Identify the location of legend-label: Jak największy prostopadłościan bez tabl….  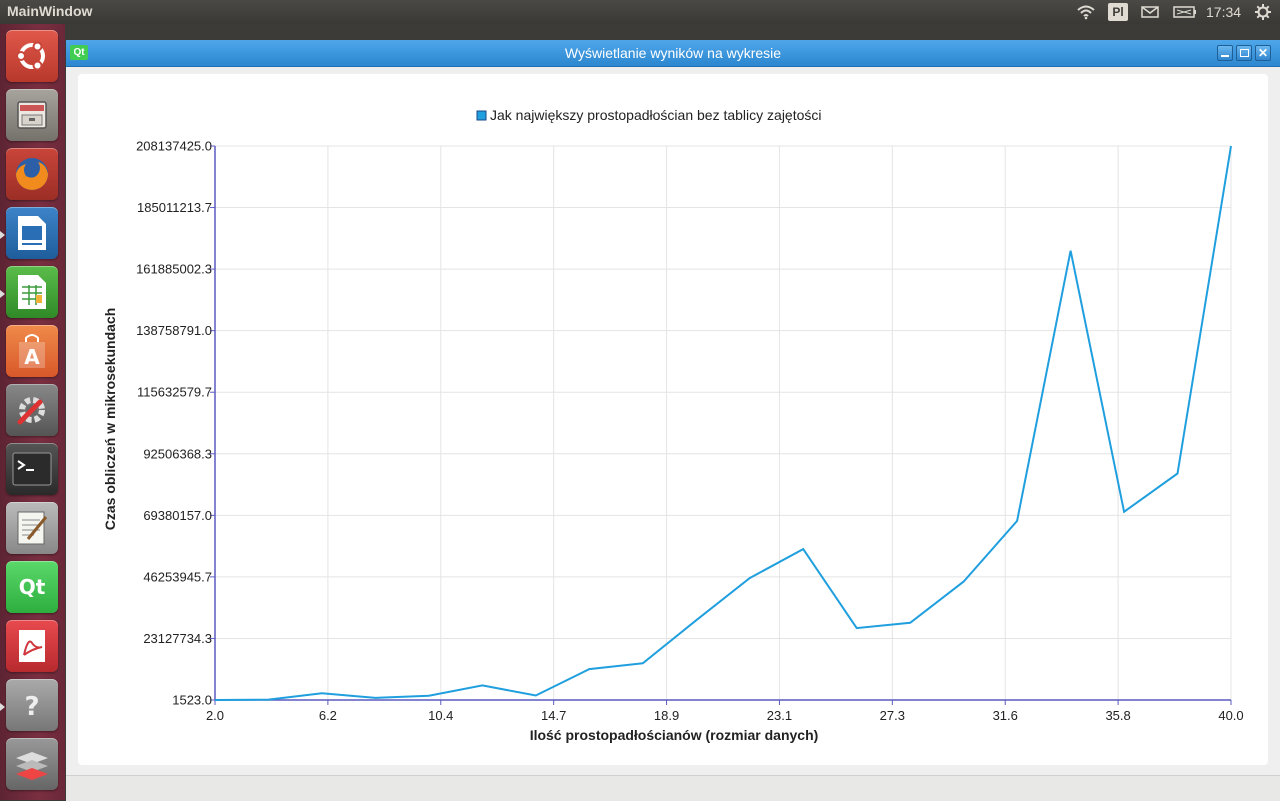
(656, 115).